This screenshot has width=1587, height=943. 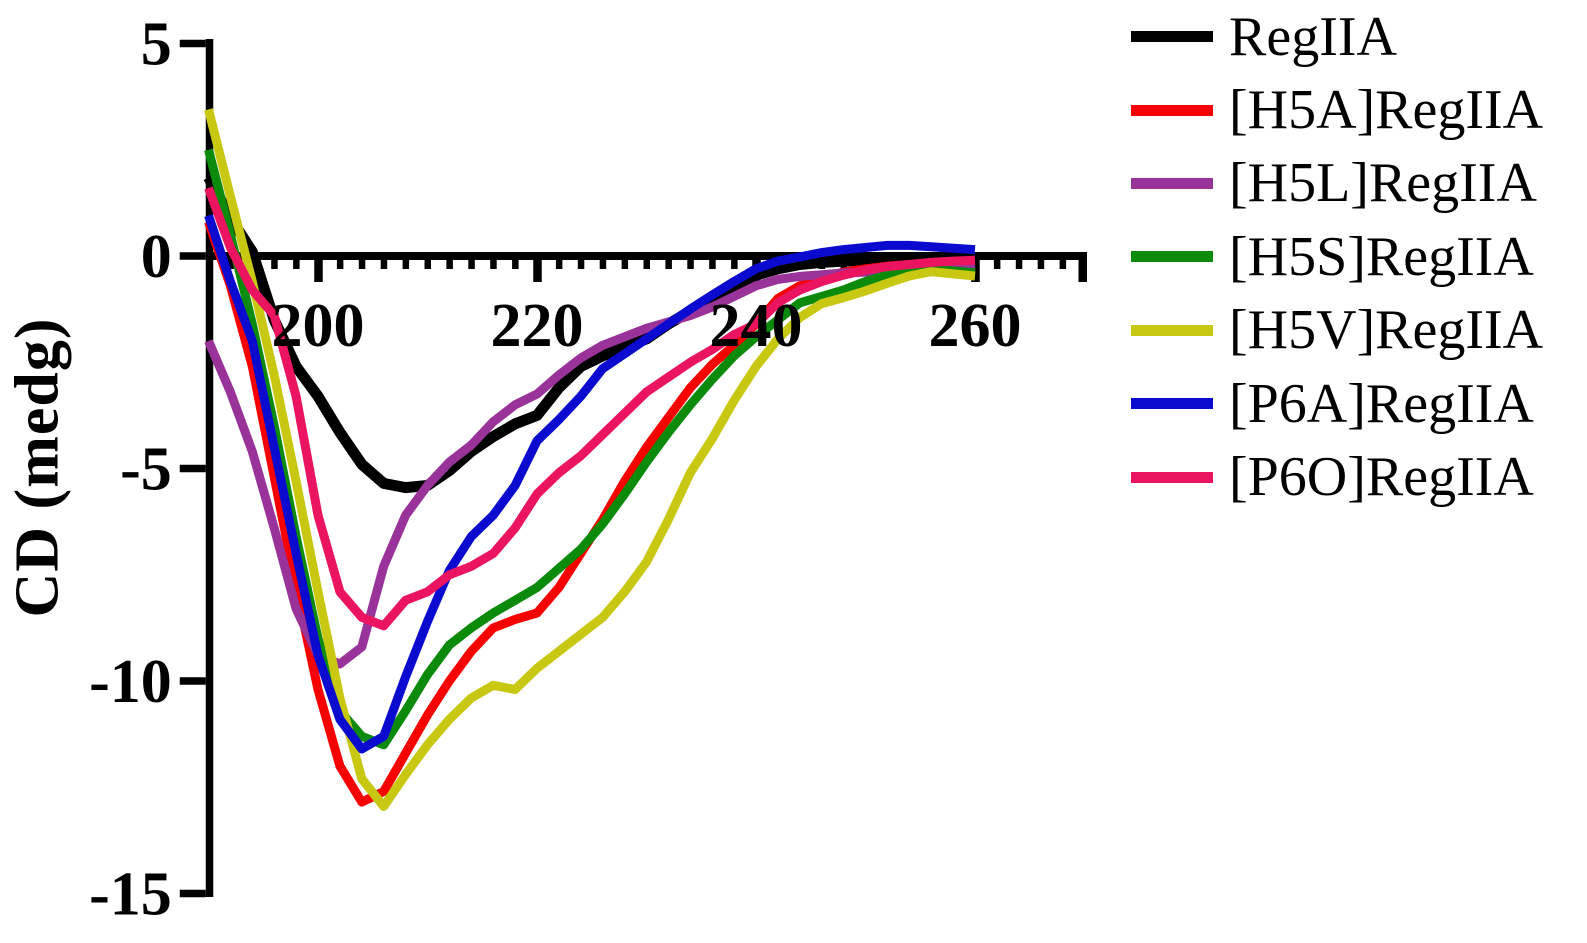 I want to click on y-tick-label: -15, so click(x=130, y=895).